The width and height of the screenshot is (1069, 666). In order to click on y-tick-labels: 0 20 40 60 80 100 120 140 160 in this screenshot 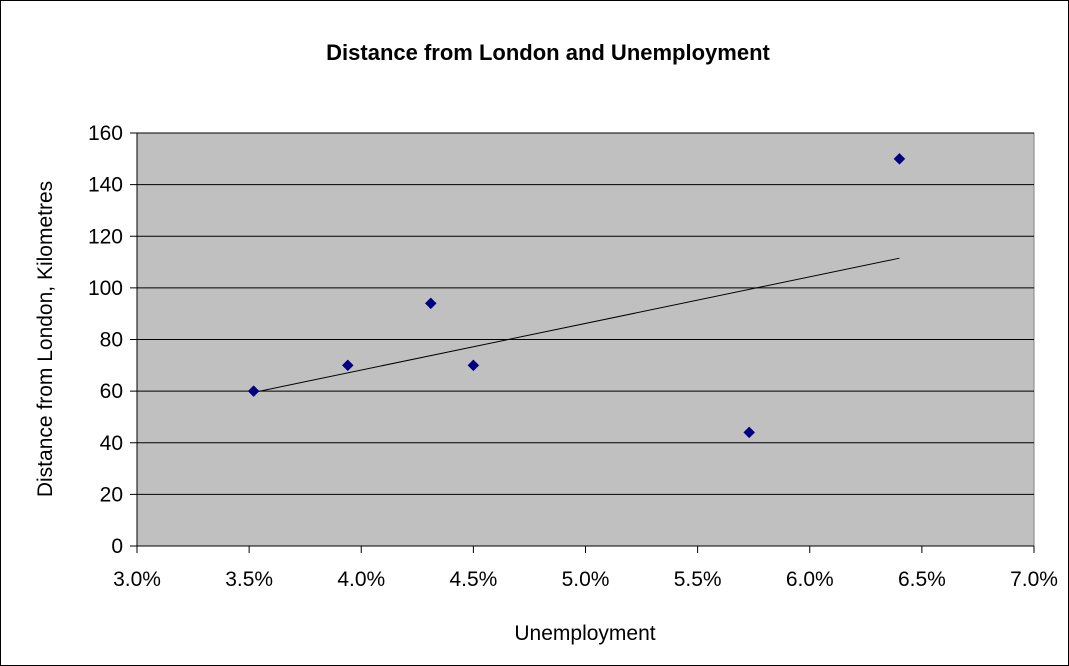, I will do `click(105, 340)`.